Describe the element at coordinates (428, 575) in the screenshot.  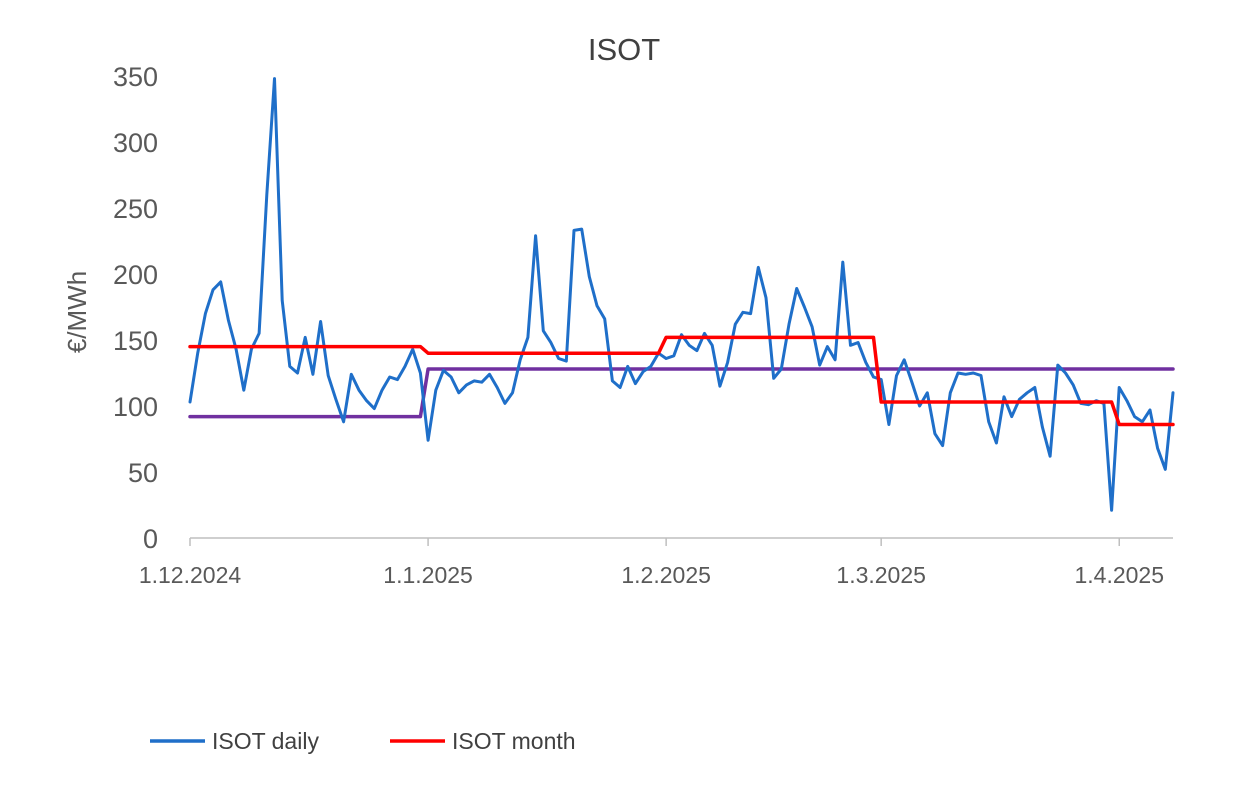
I see `x-tick-label: 1.1.2025` at that location.